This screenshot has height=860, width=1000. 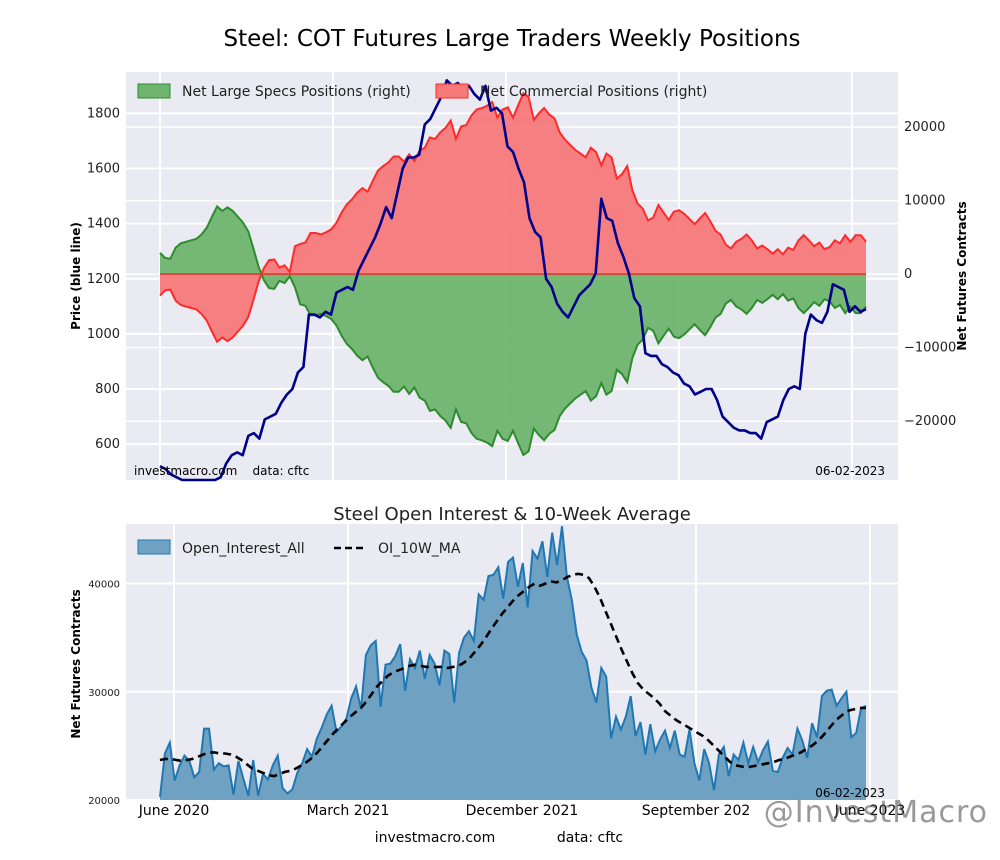 I want to click on contracts-tick-label-3: 10000, so click(x=924, y=201).